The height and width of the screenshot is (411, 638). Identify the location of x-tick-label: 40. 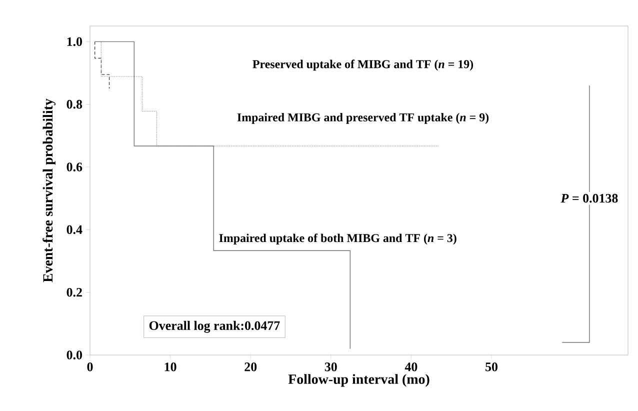
(411, 367).